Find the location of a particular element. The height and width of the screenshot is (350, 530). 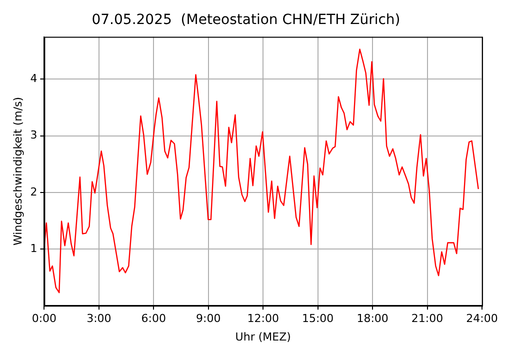

y-tick-label: 4 is located at coordinates (34, 79).